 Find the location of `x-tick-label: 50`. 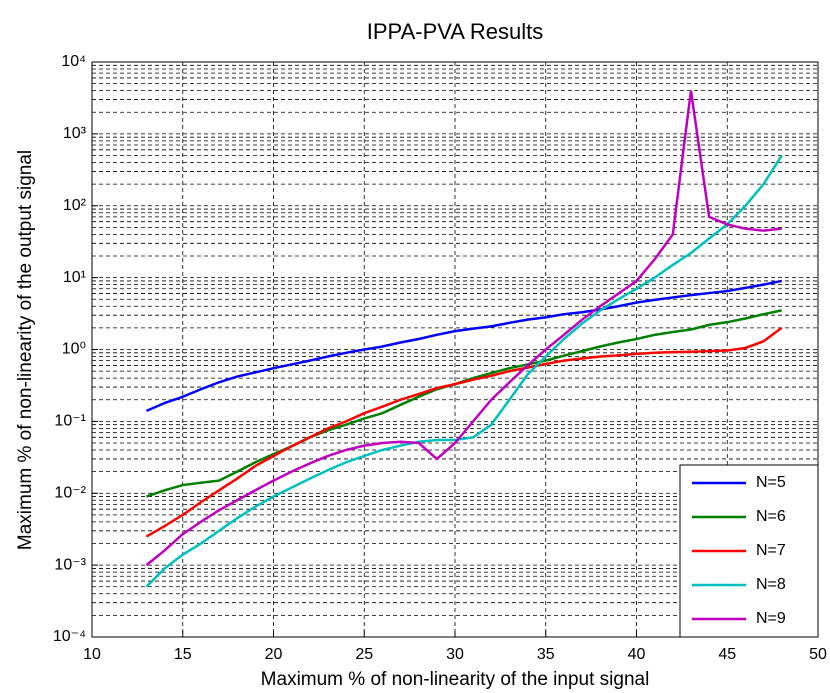

x-tick-label: 50 is located at coordinates (818, 654).